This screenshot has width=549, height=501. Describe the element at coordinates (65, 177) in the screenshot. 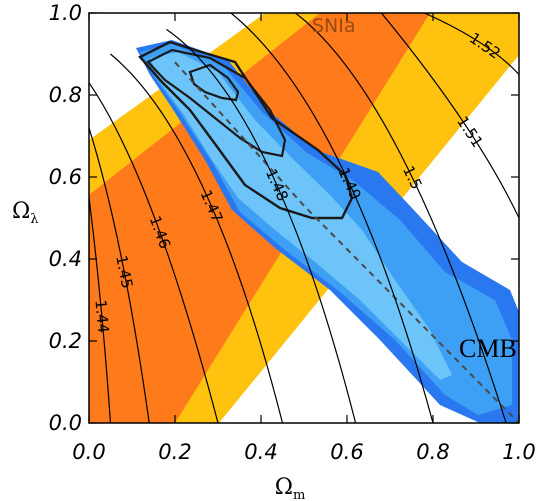

I see `y-tick-label-3: 0.6` at that location.